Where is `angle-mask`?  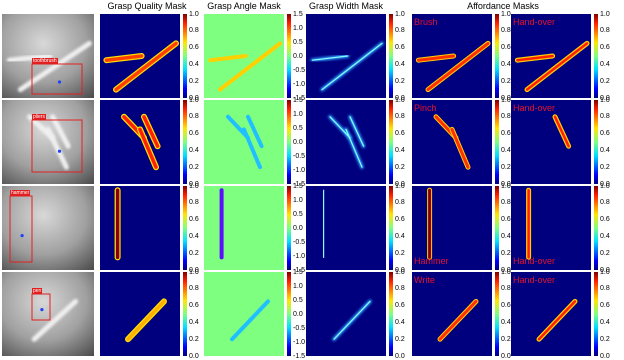 angle-mask is located at coordinates (244, 228).